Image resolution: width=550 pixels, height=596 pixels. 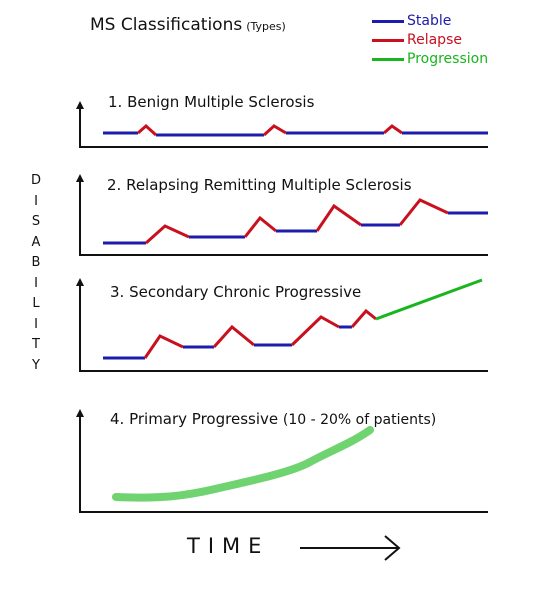 I want to click on y-axis-letter: A, so click(x=36, y=242).